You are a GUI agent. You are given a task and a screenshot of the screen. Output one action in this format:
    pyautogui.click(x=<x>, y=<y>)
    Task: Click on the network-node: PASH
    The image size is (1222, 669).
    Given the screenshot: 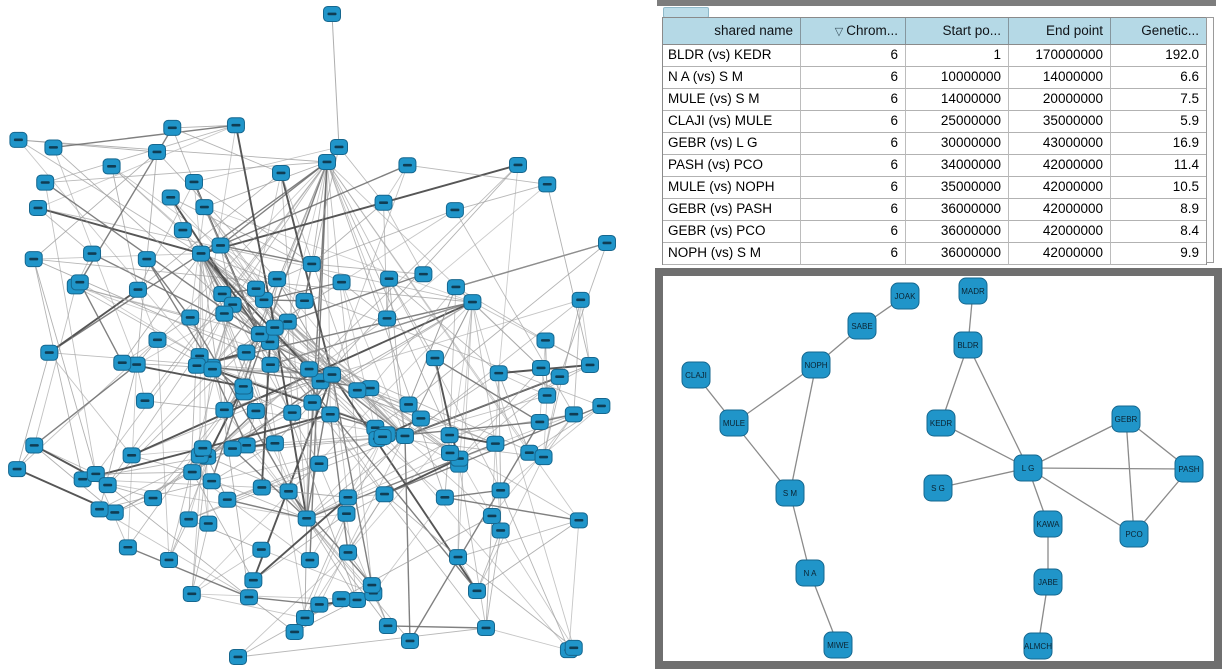 What is the action you would take?
    pyautogui.click(x=1189, y=469)
    